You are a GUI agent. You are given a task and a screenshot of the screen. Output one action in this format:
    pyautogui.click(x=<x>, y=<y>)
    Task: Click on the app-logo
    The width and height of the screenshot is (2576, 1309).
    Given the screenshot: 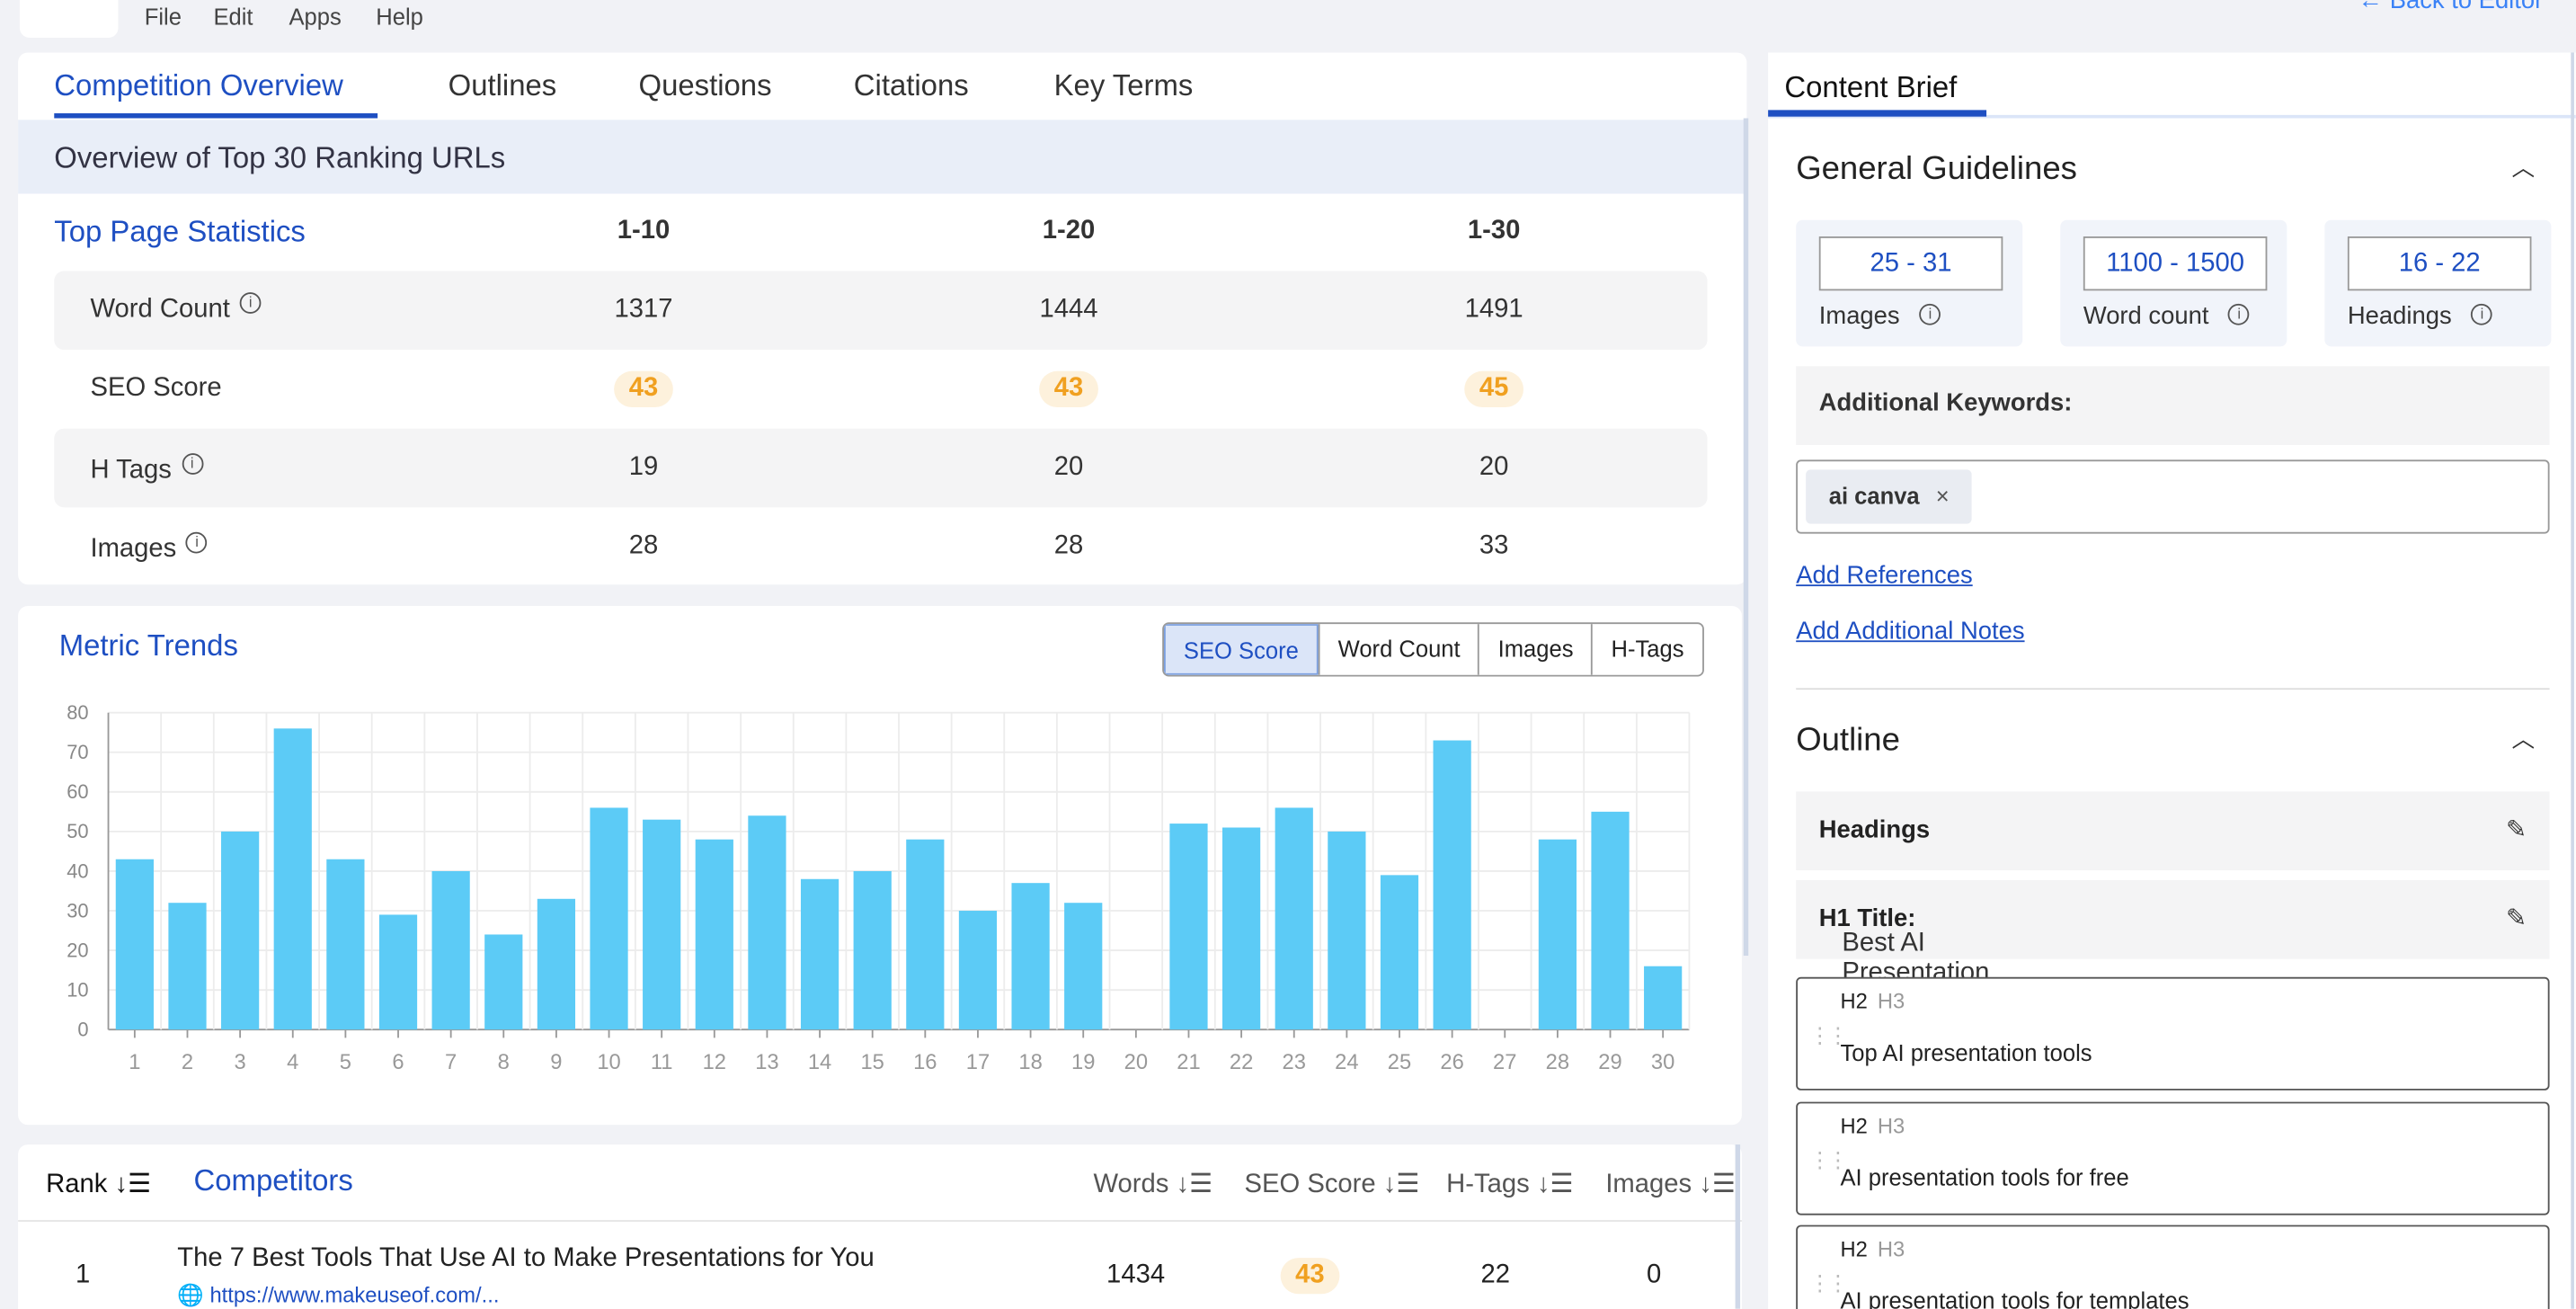 What is the action you would take?
    pyautogui.click(x=69, y=20)
    